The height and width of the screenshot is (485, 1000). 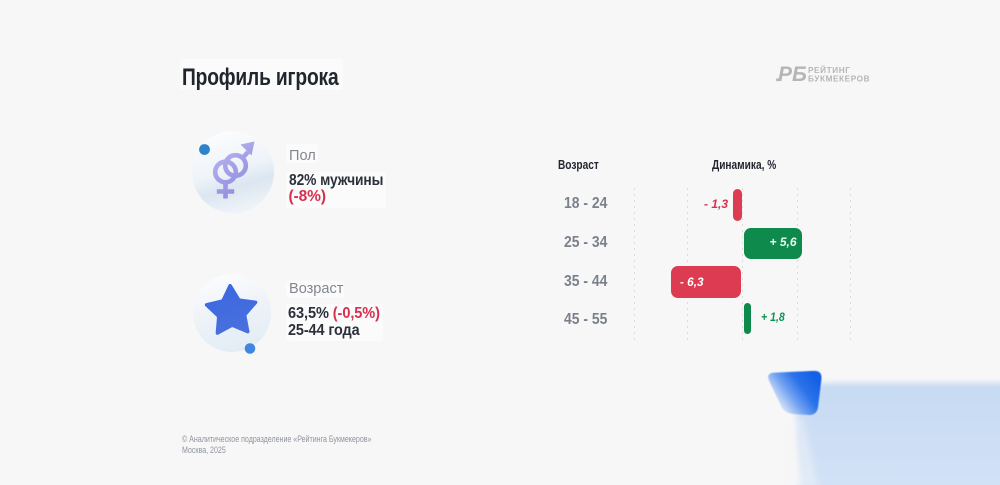 What do you see at coordinates (829, 69) in the screenshot?
I see `svg-text: РЕЙТИНГ` at bounding box center [829, 69].